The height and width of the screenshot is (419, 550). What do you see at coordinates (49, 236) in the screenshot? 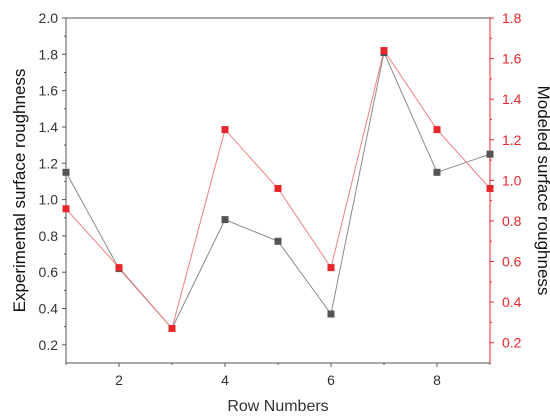
I see `y-left-tick-label: 0.8` at bounding box center [49, 236].